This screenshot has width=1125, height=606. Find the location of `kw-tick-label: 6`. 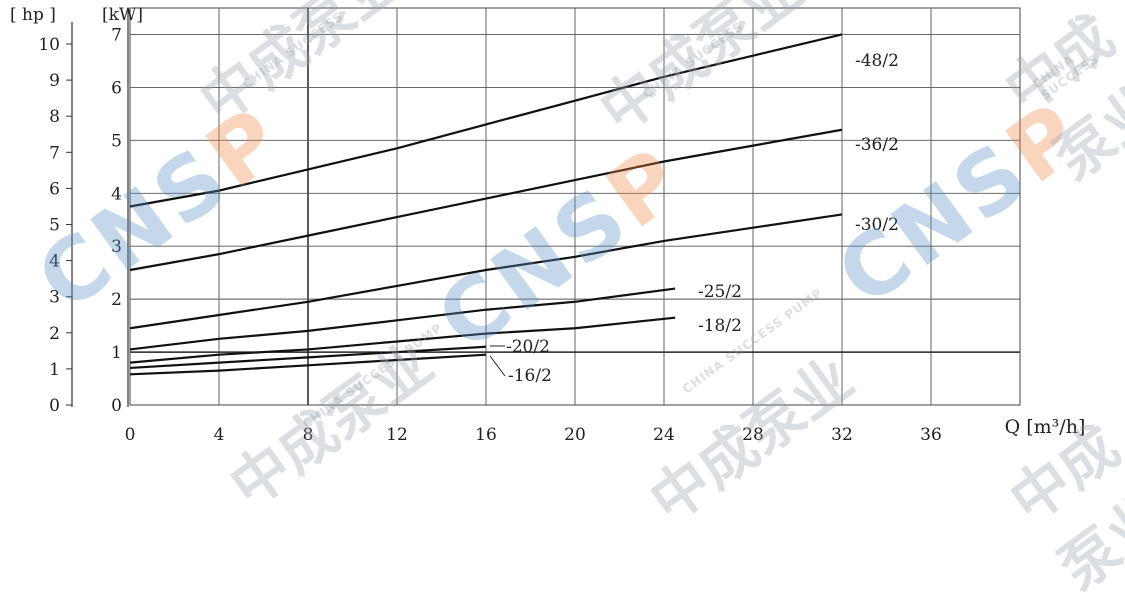

kw-tick-label: 6 is located at coordinates (116, 88).